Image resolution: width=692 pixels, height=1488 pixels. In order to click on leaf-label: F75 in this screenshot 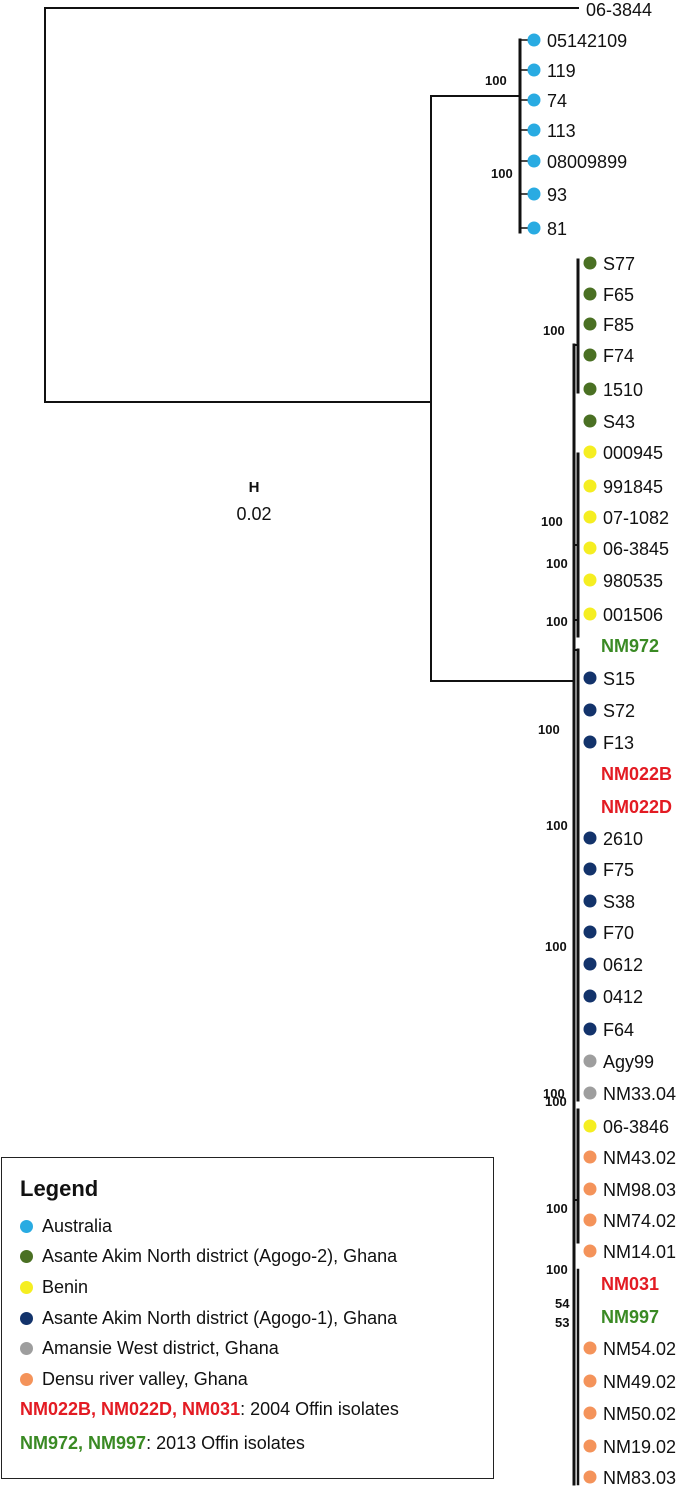, I will do `click(618, 870)`.